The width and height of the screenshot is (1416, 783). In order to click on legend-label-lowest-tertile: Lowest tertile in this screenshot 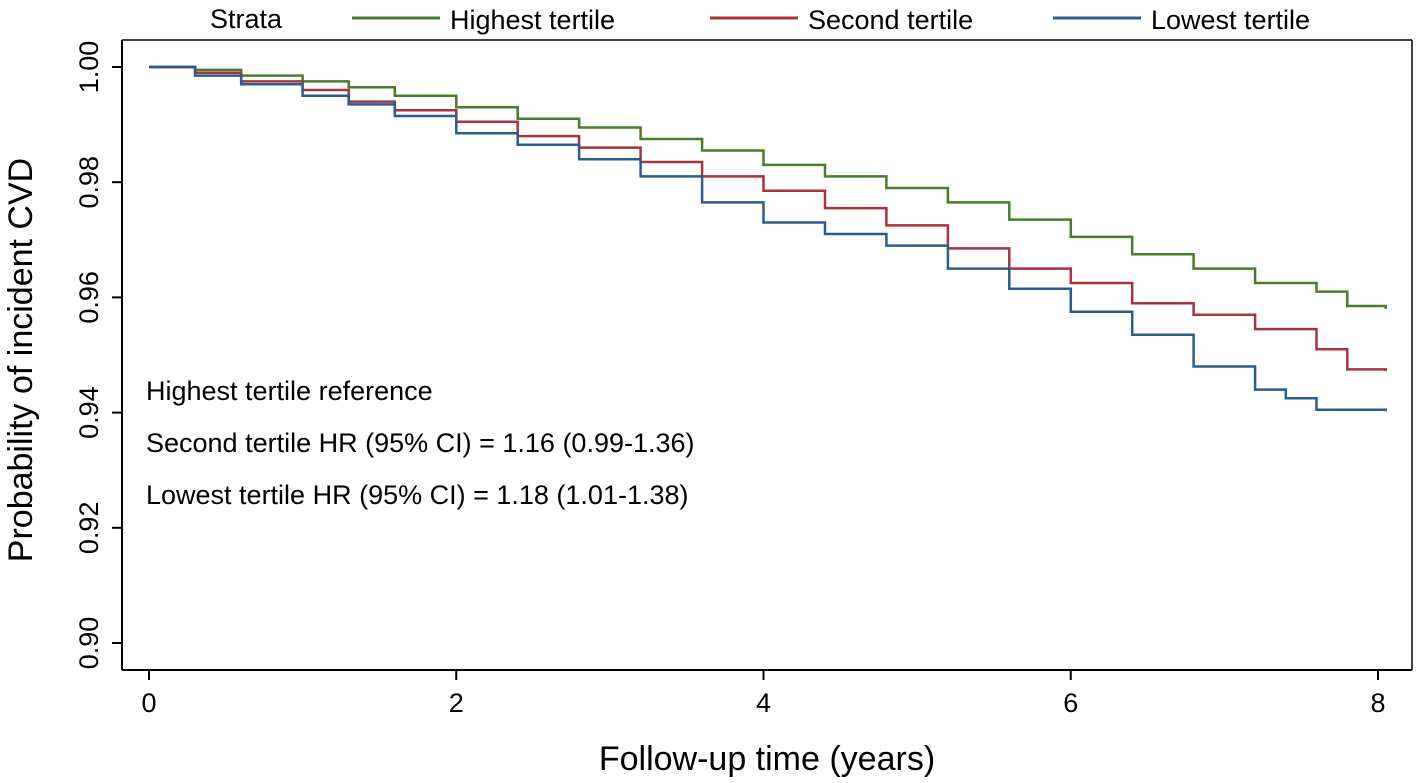, I will do `click(1230, 20)`.